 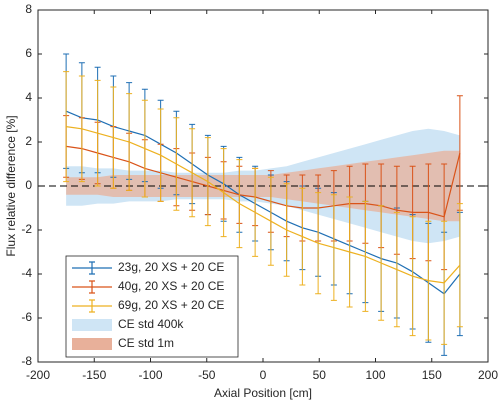 I want to click on x-tick-label: 150, so click(x=432, y=375).